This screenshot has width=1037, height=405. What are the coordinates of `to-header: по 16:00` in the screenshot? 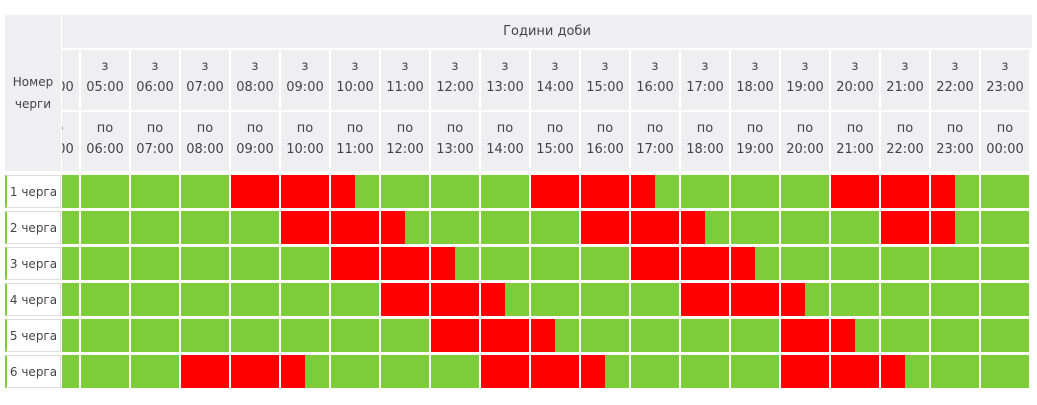 It's located at (605, 141).